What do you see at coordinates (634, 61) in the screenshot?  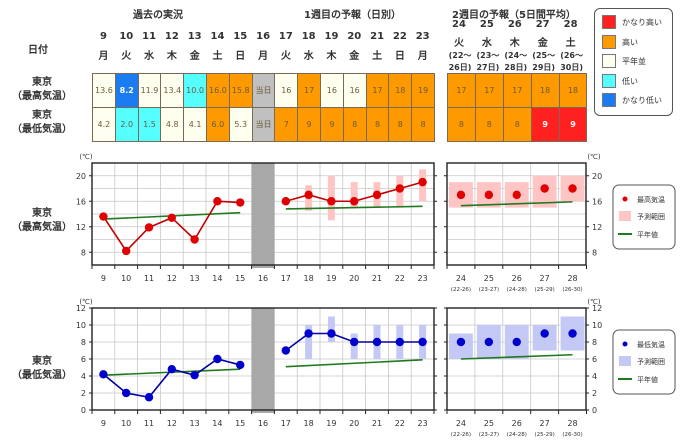 I see `legend-label: 平年並` at bounding box center [634, 61].